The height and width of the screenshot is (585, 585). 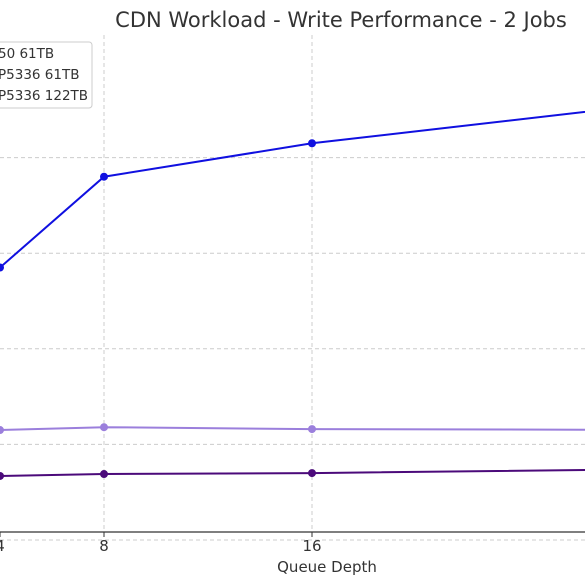 What do you see at coordinates (327, 567) in the screenshot?
I see `x-axis-label: Queue Depth` at bounding box center [327, 567].